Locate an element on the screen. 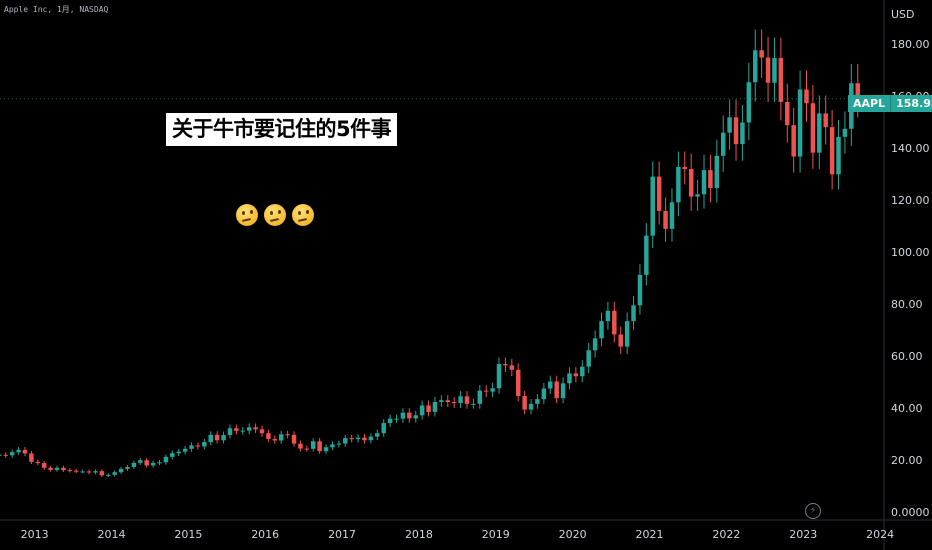 This screenshot has height=550, width=932. y-tick-label: 20.00 is located at coordinates (907, 460).